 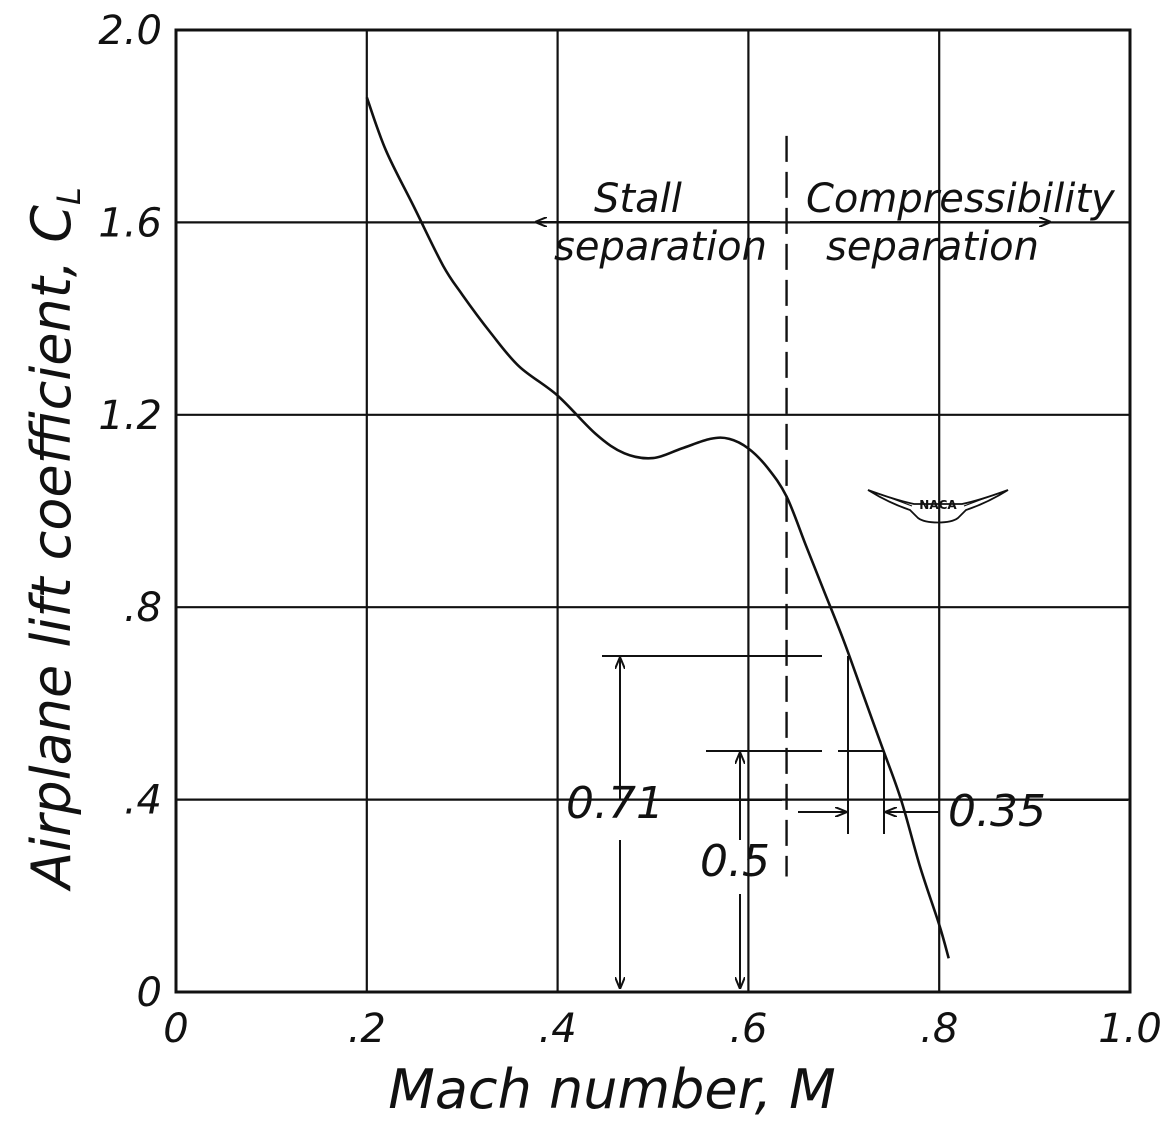 I want to click on x-tick-label: .6, so click(x=748, y=1029).